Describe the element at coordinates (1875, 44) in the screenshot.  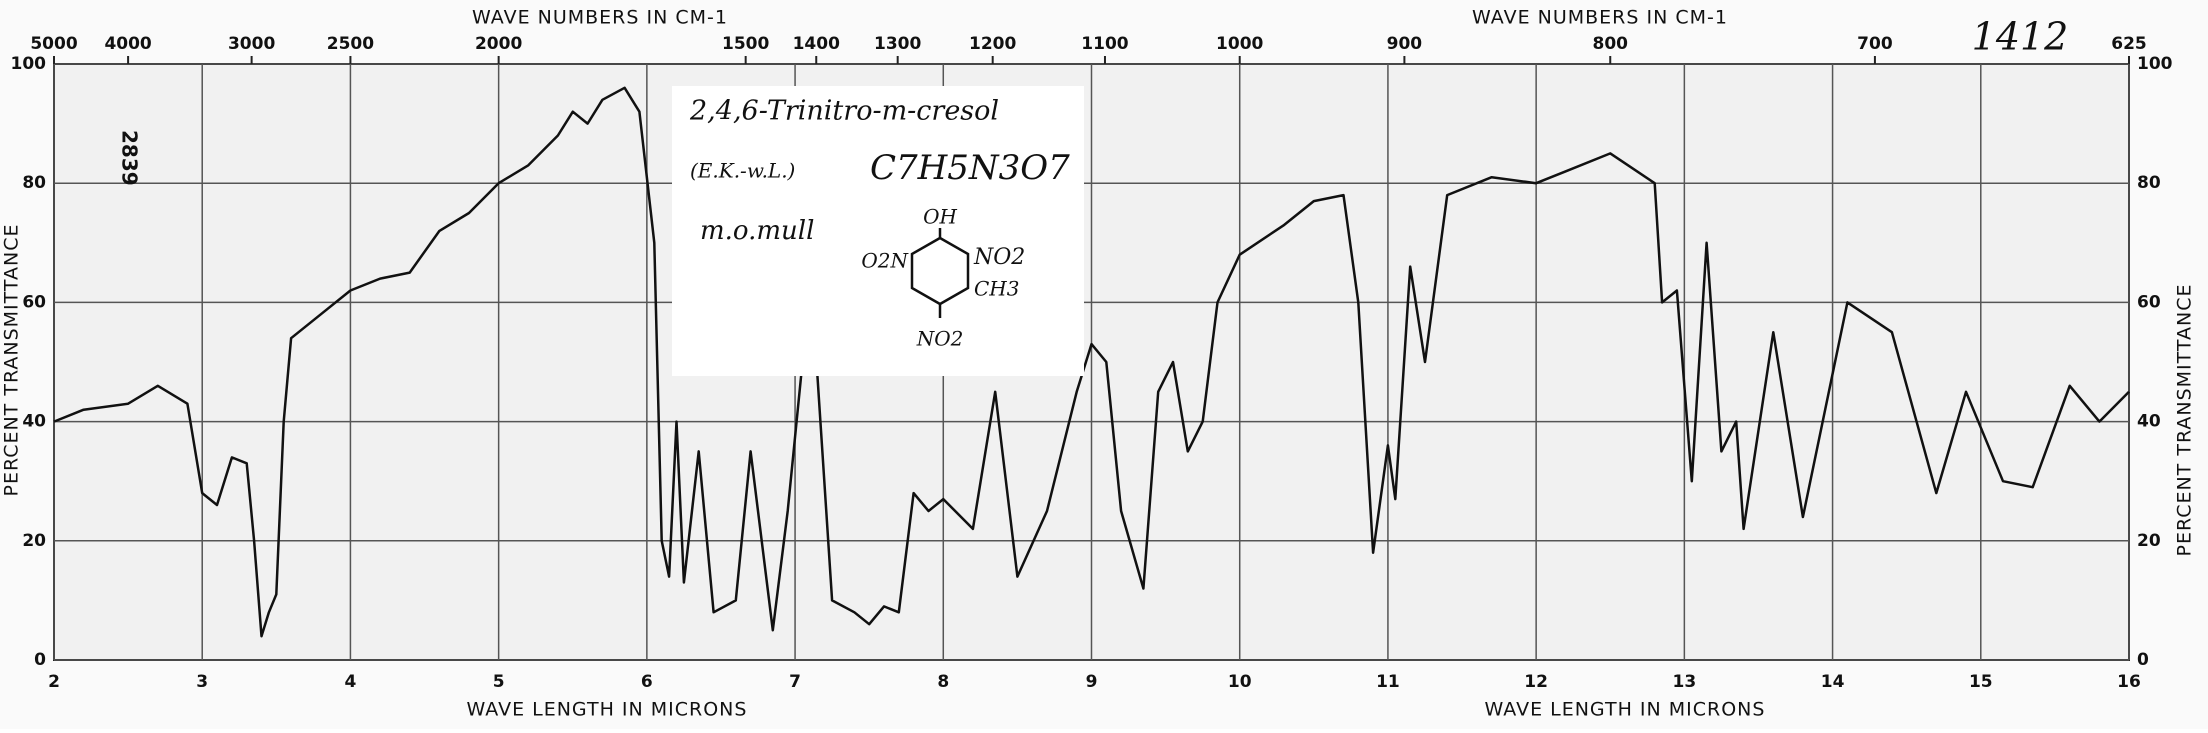
I see `x2-tick-label: 700` at that location.